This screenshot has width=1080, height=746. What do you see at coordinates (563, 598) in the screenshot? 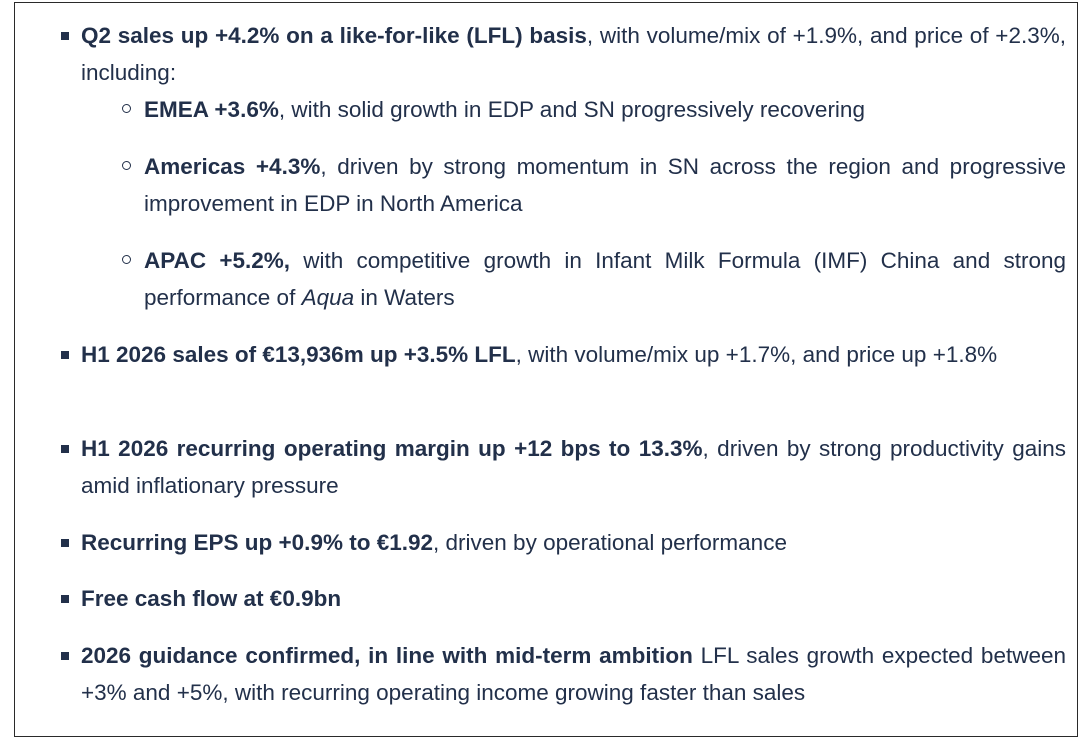
I see `list-item-free-cash-flow: Free cash flow at €0.9bn` at bounding box center [563, 598].